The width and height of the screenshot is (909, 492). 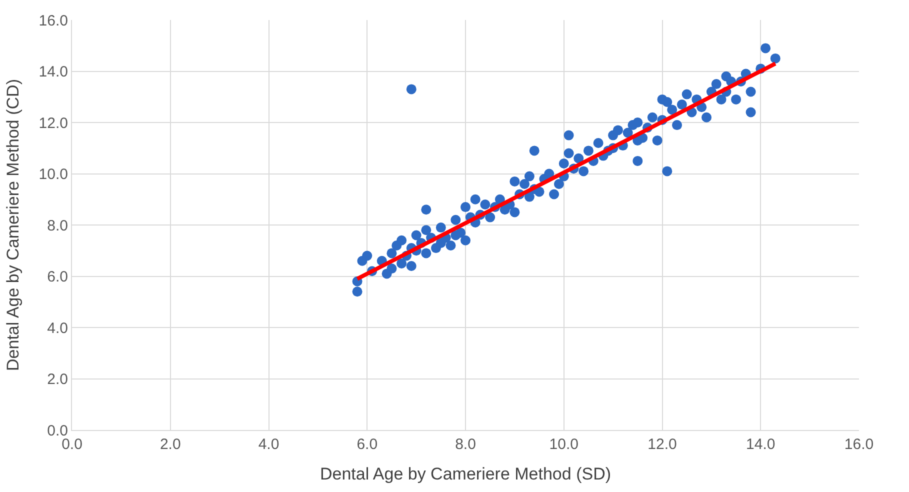 What do you see at coordinates (465, 444) in the screenshot?
I see `x-tick-label: 8.0` at bounding box center [465, 444].